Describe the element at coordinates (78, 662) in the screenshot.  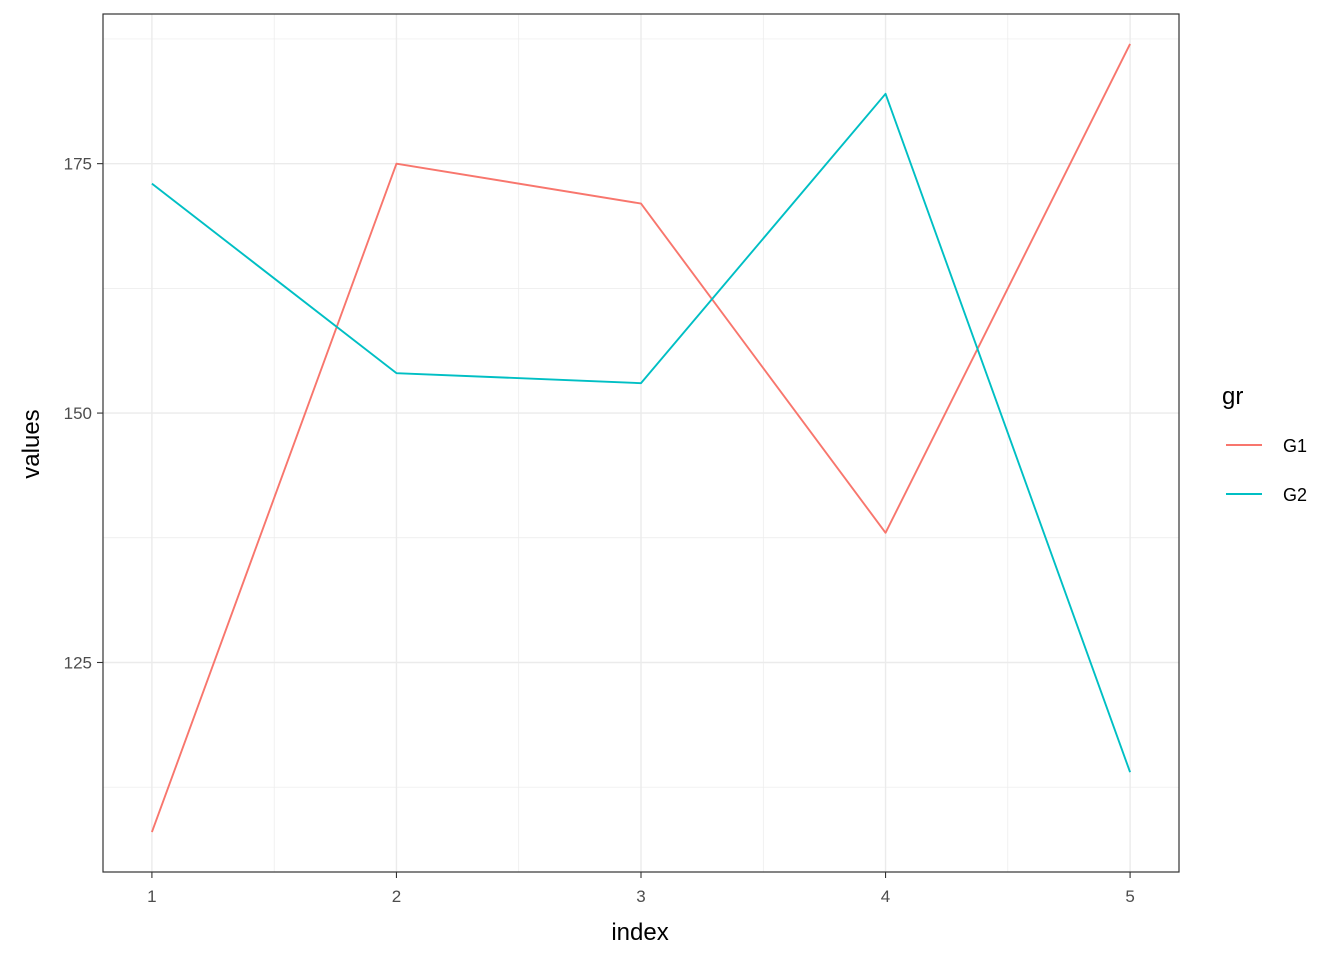
I see `y-tick-label: 125` at that location.